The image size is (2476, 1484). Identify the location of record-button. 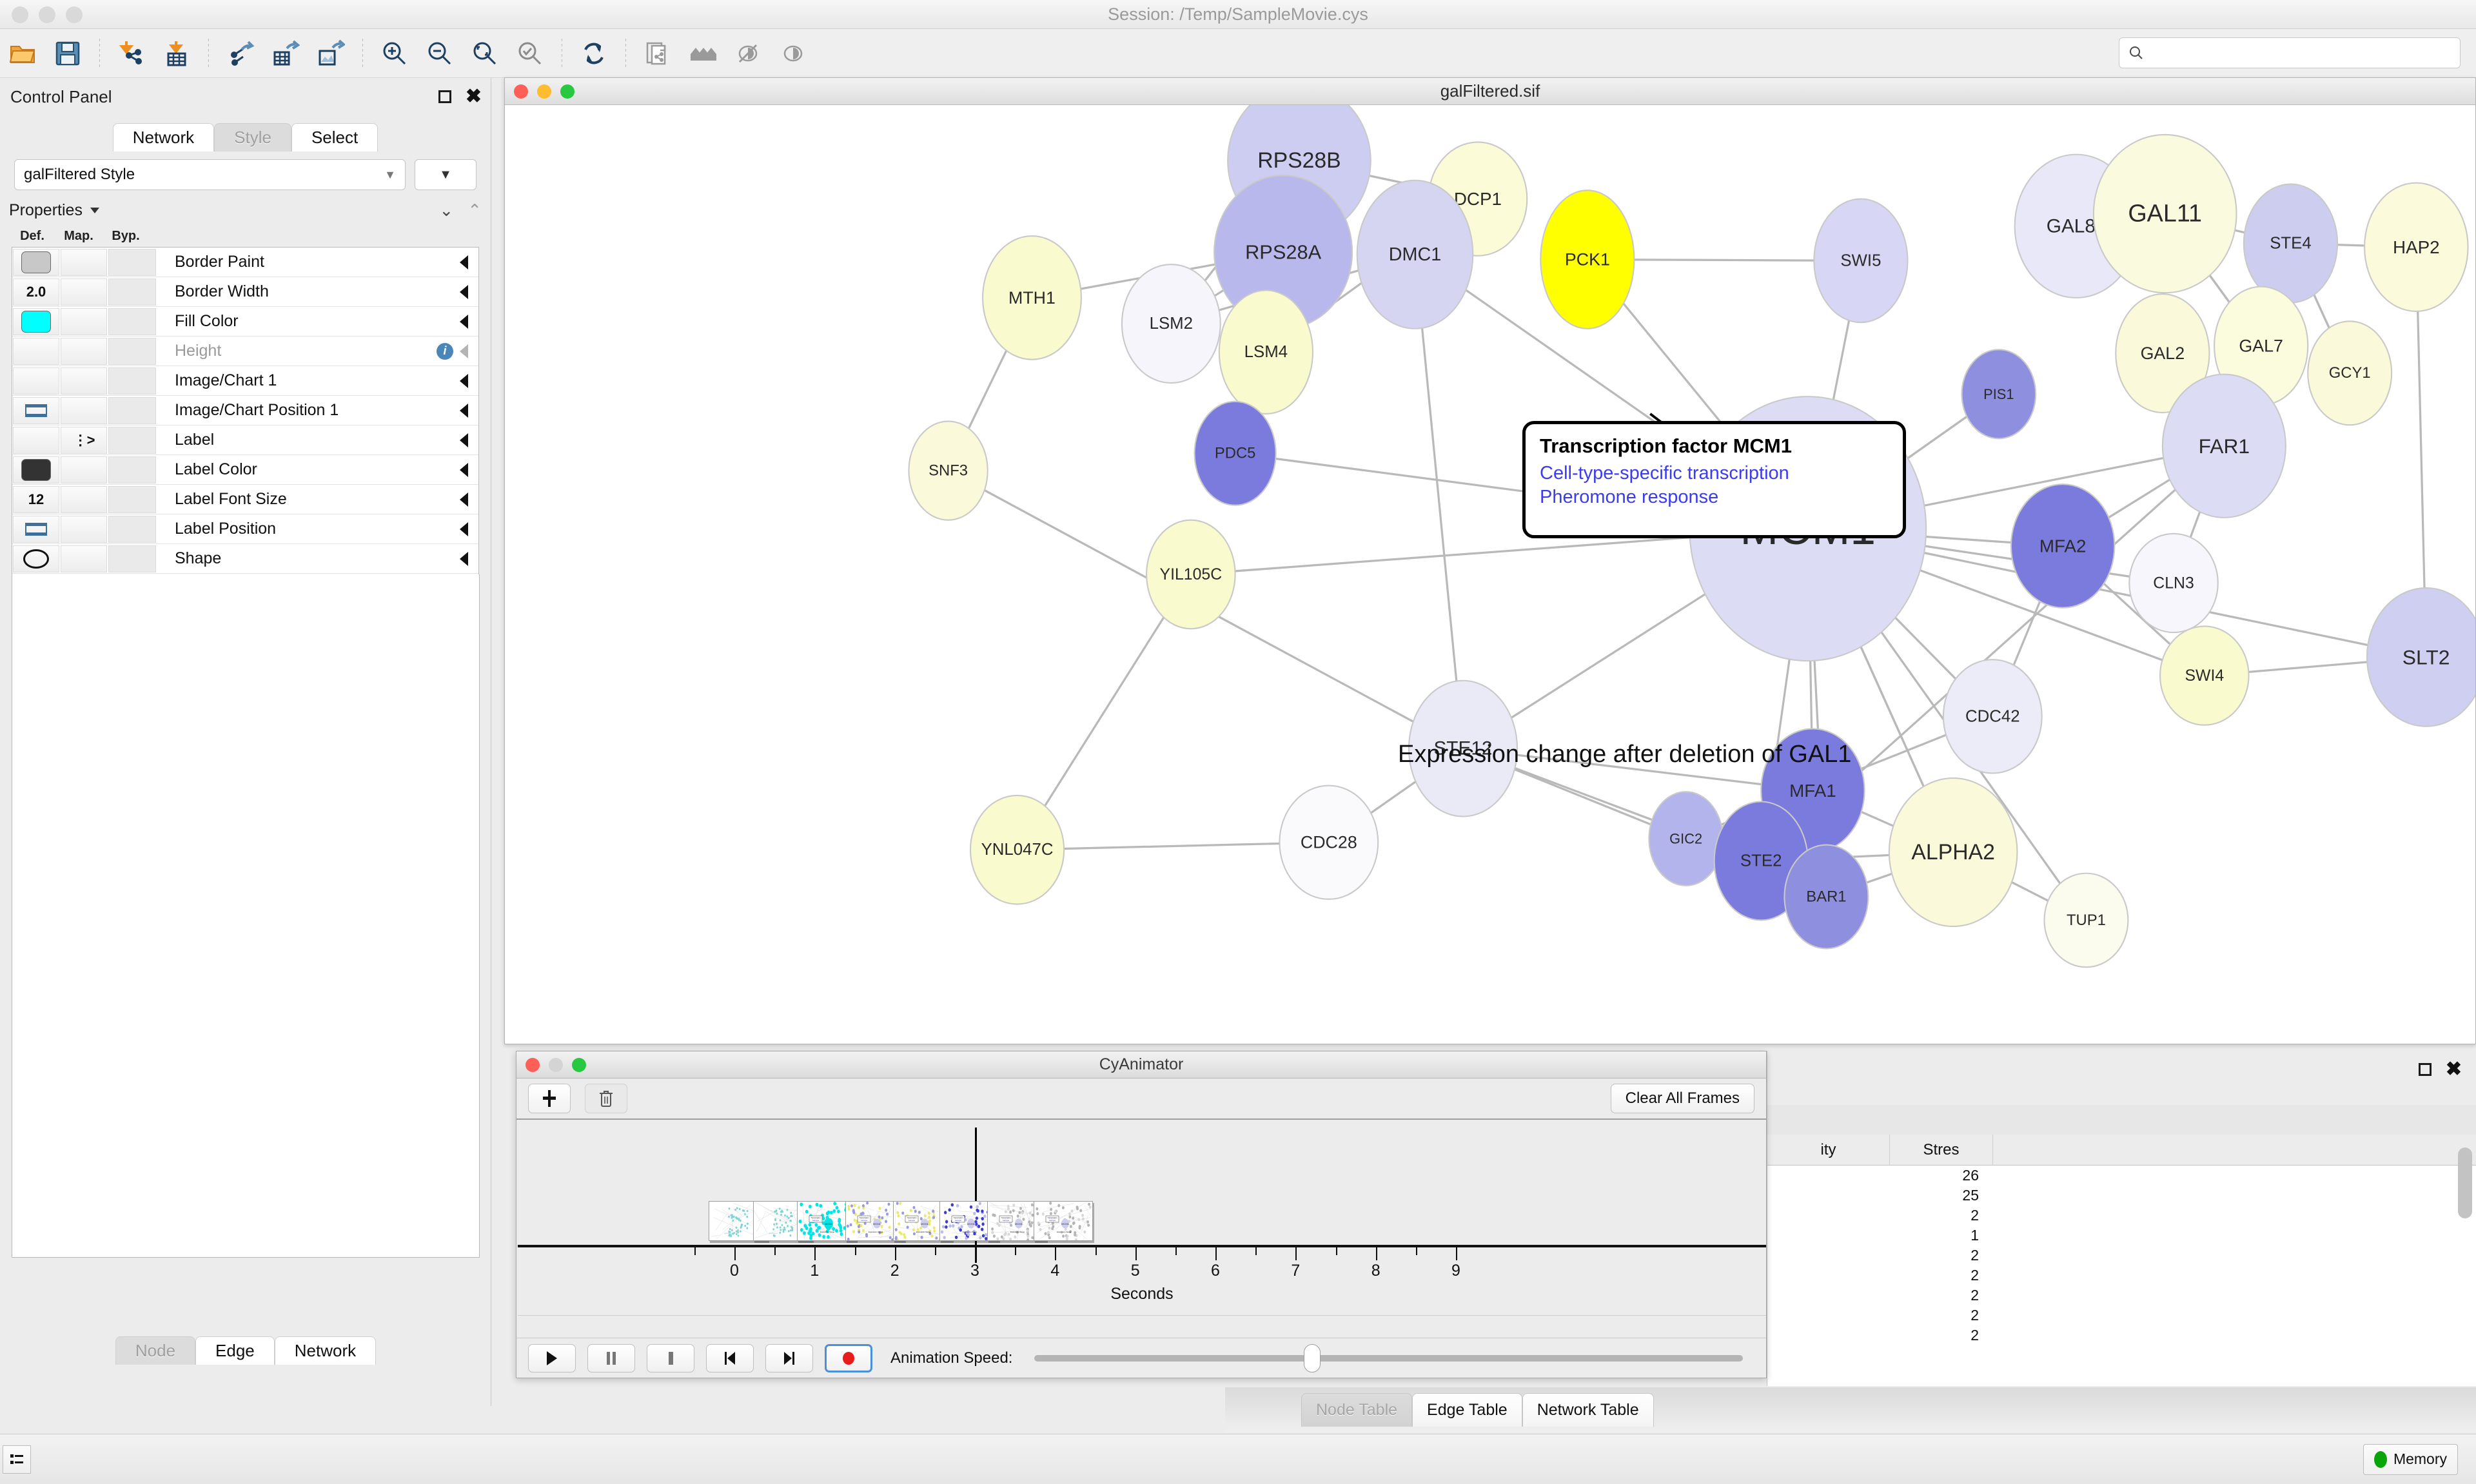
(848, 1357).